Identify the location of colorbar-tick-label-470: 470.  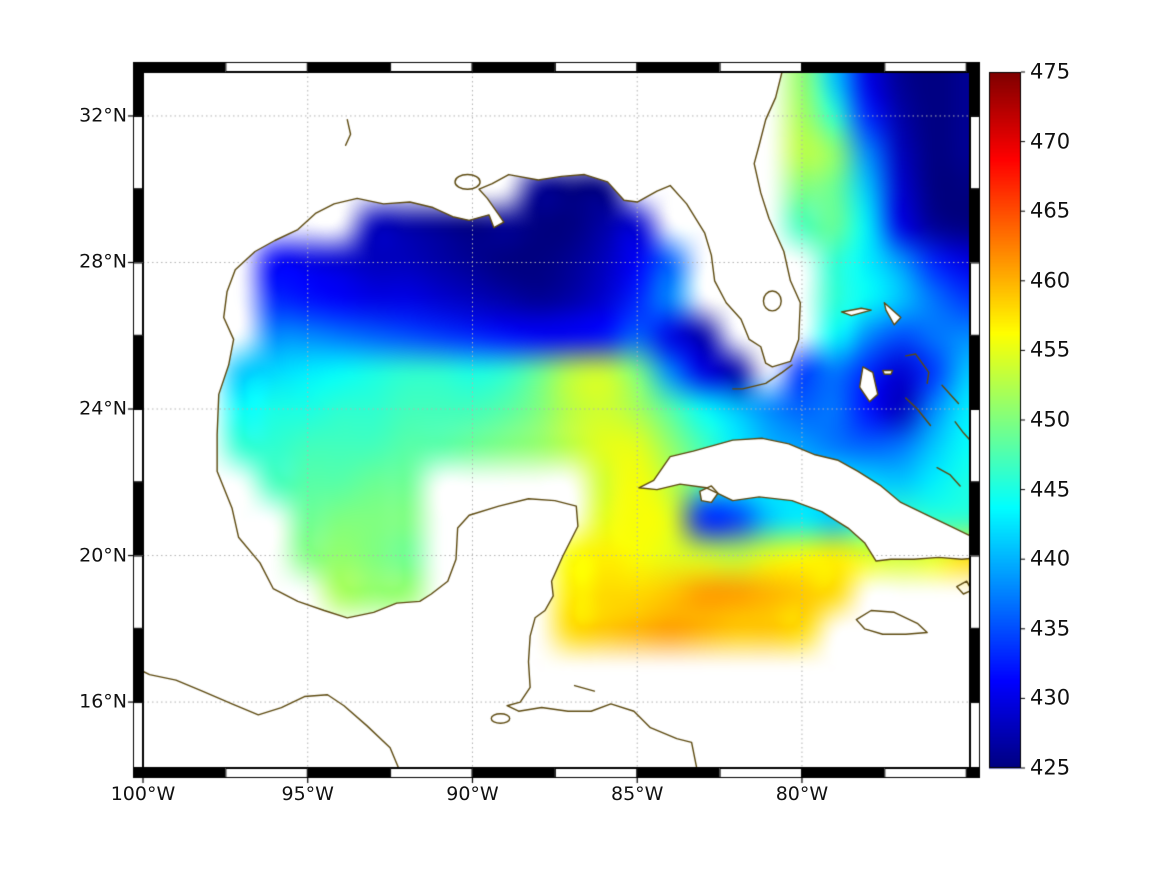
(1050, 141).